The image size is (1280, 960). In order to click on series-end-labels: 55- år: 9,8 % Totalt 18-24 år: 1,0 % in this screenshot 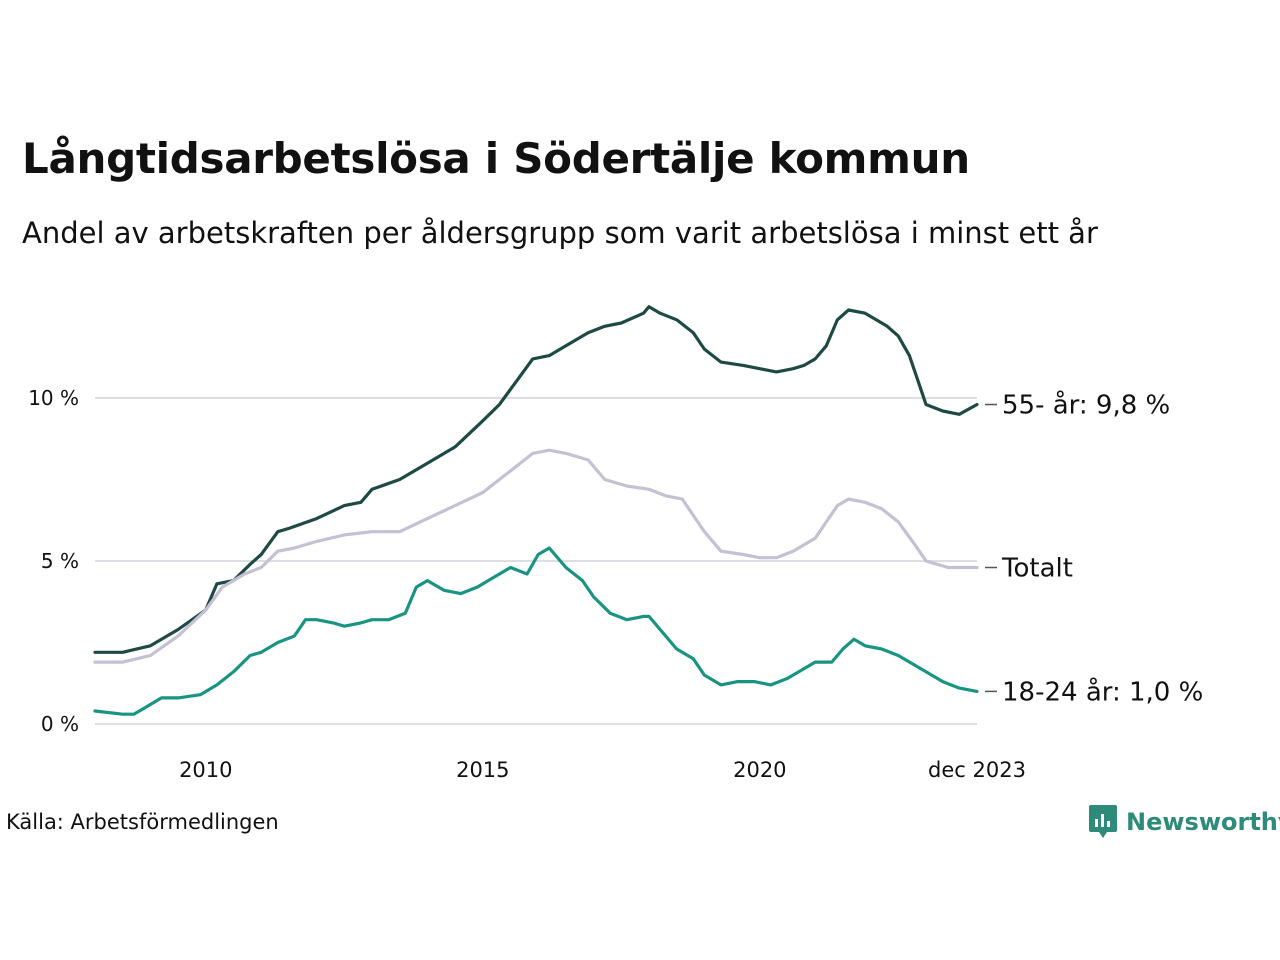, I will do `click(1094, 548)`.